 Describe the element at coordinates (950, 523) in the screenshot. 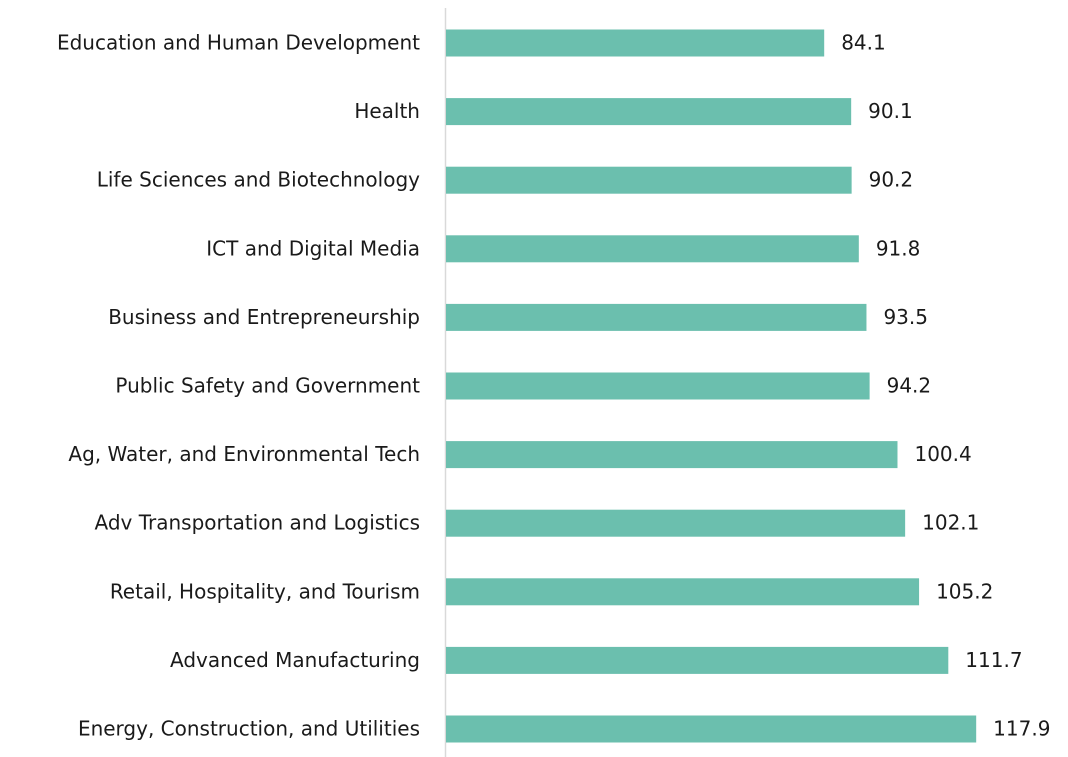

I see `value-label: 102.1` at that location.